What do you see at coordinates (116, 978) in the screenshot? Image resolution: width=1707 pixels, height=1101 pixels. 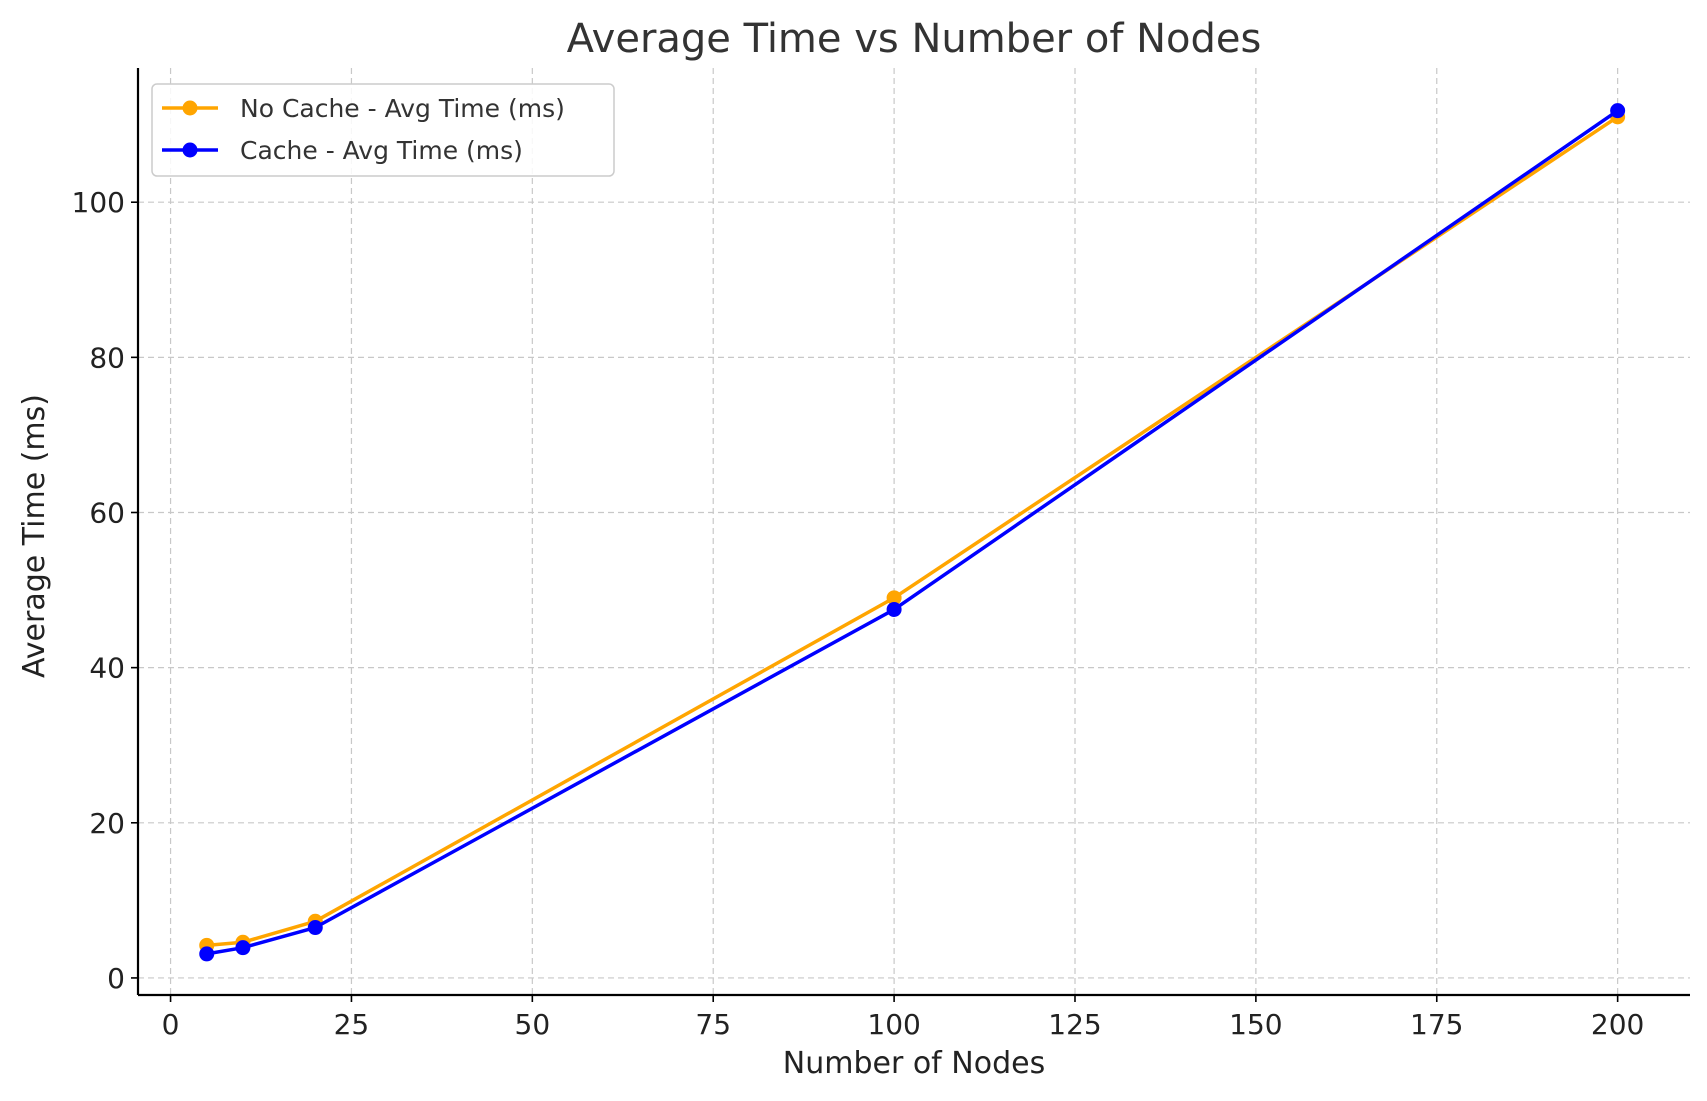 I see `y-tick-label: 0` at bounding box center [116, 978].